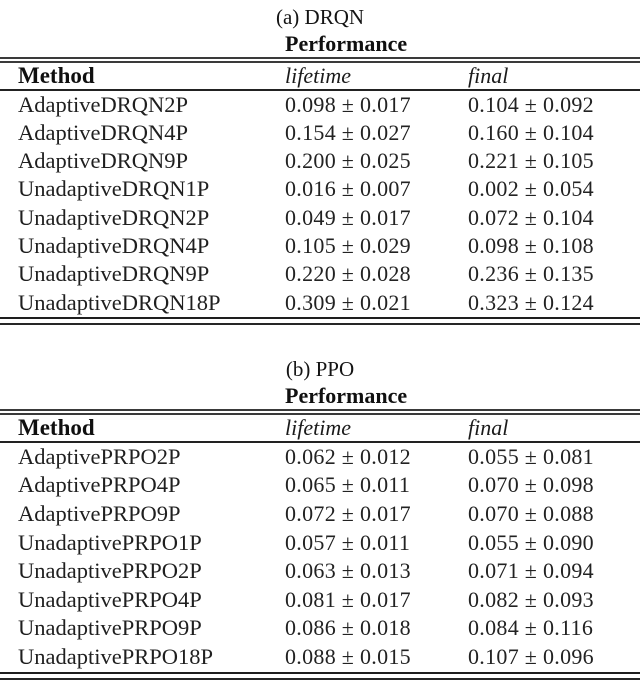 This screenshot has width=640, height=685. What do you see at coordinates (348, 657) in the screenshot?
I see `lifetime-cell: 0.088 ± 0.015` at bounding box center [348, 657].